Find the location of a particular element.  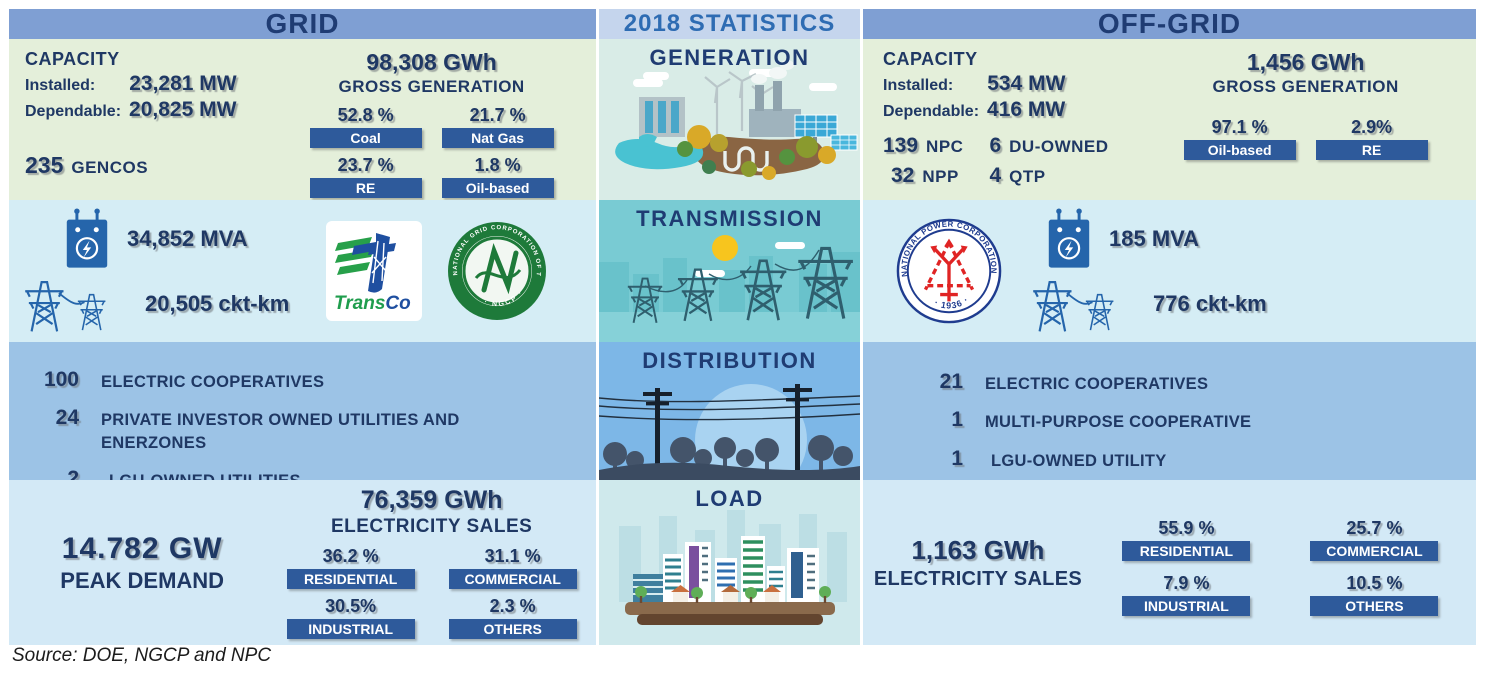

operator-count: 6 is located at coordinates (995, 145).